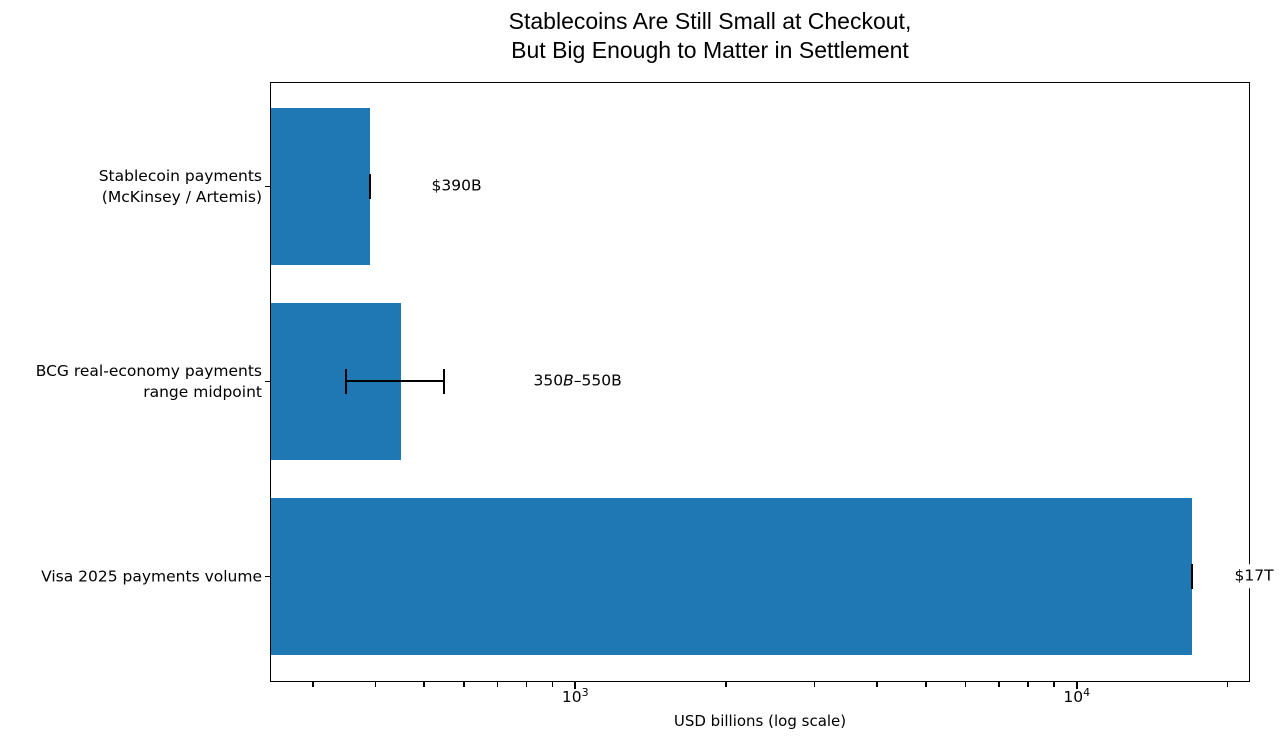  I want to click on value-label: $17T, so click(1254, 576).